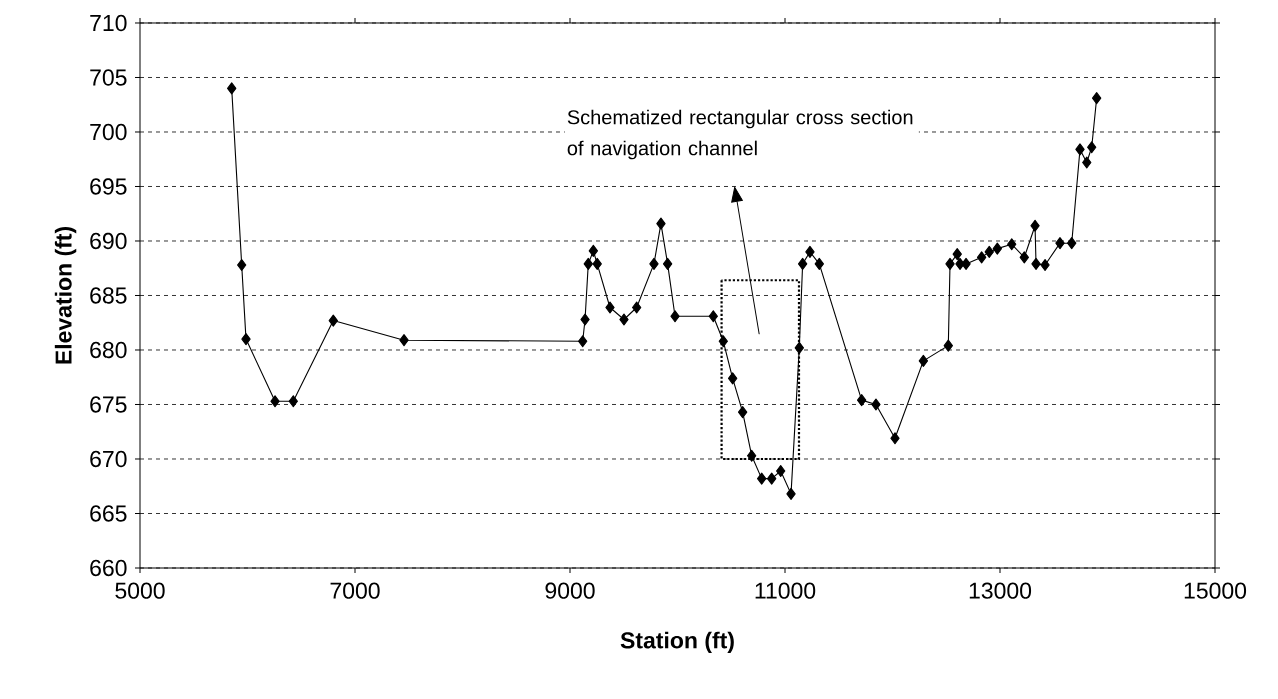  I want to click on y-tick-label: 705, so click(108, 77).